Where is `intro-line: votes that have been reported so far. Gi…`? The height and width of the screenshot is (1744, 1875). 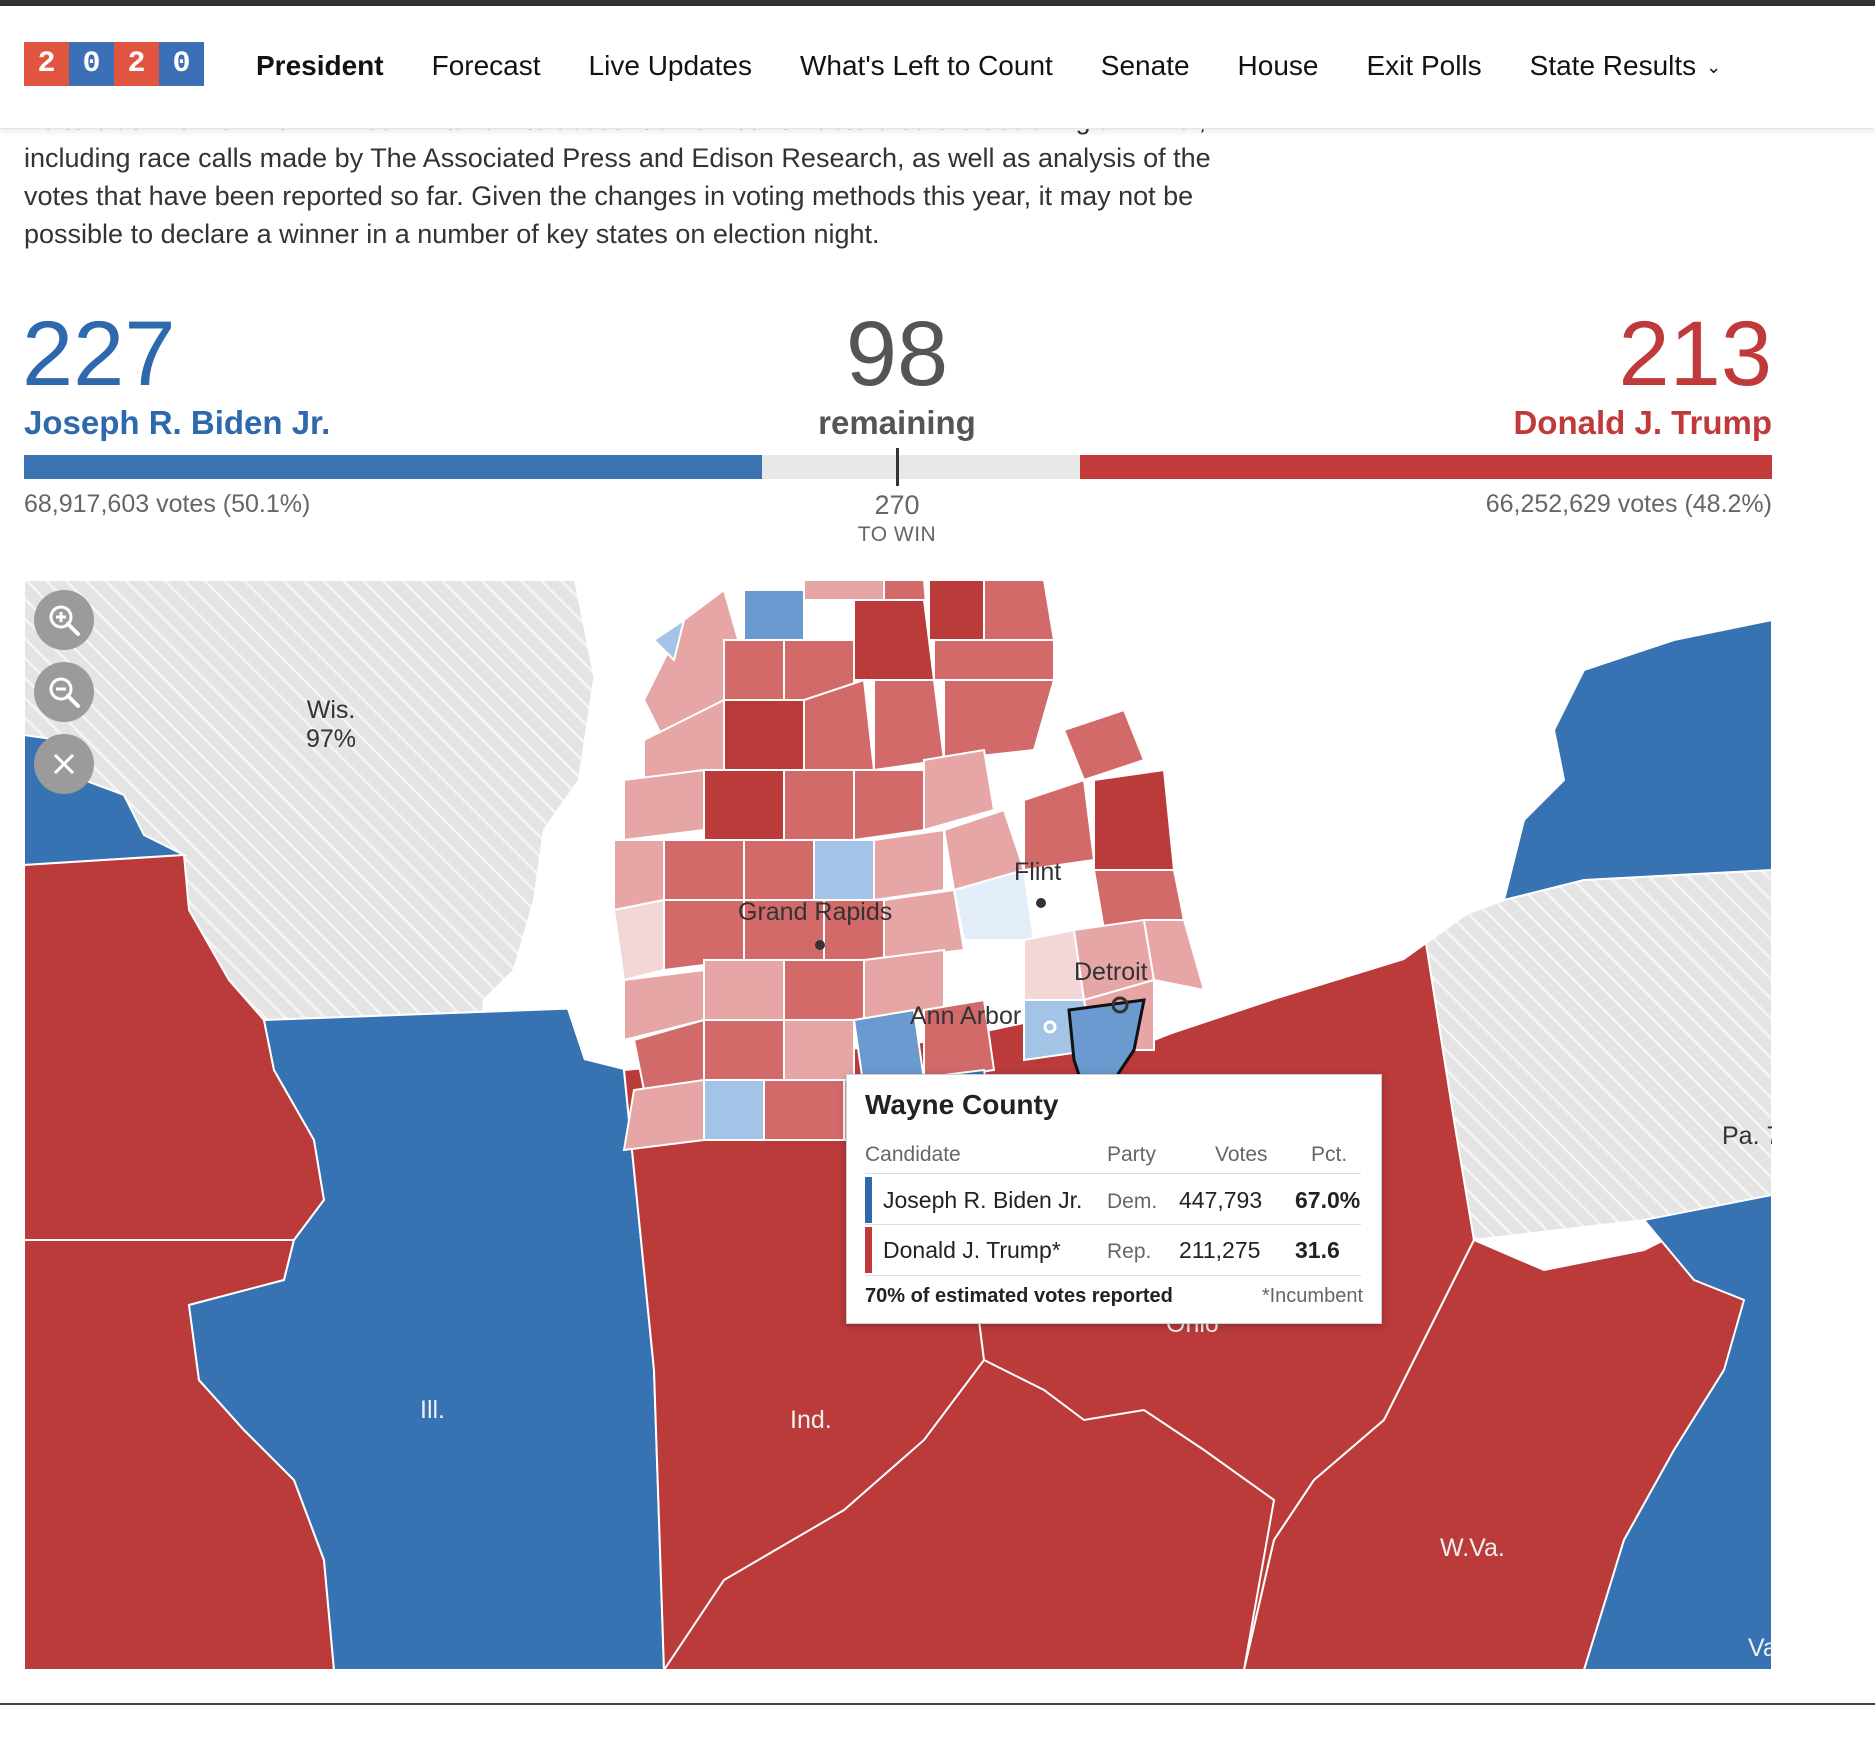
intro-line: votes that have been reported so far. Gi… is located at coordinates (609, 196).